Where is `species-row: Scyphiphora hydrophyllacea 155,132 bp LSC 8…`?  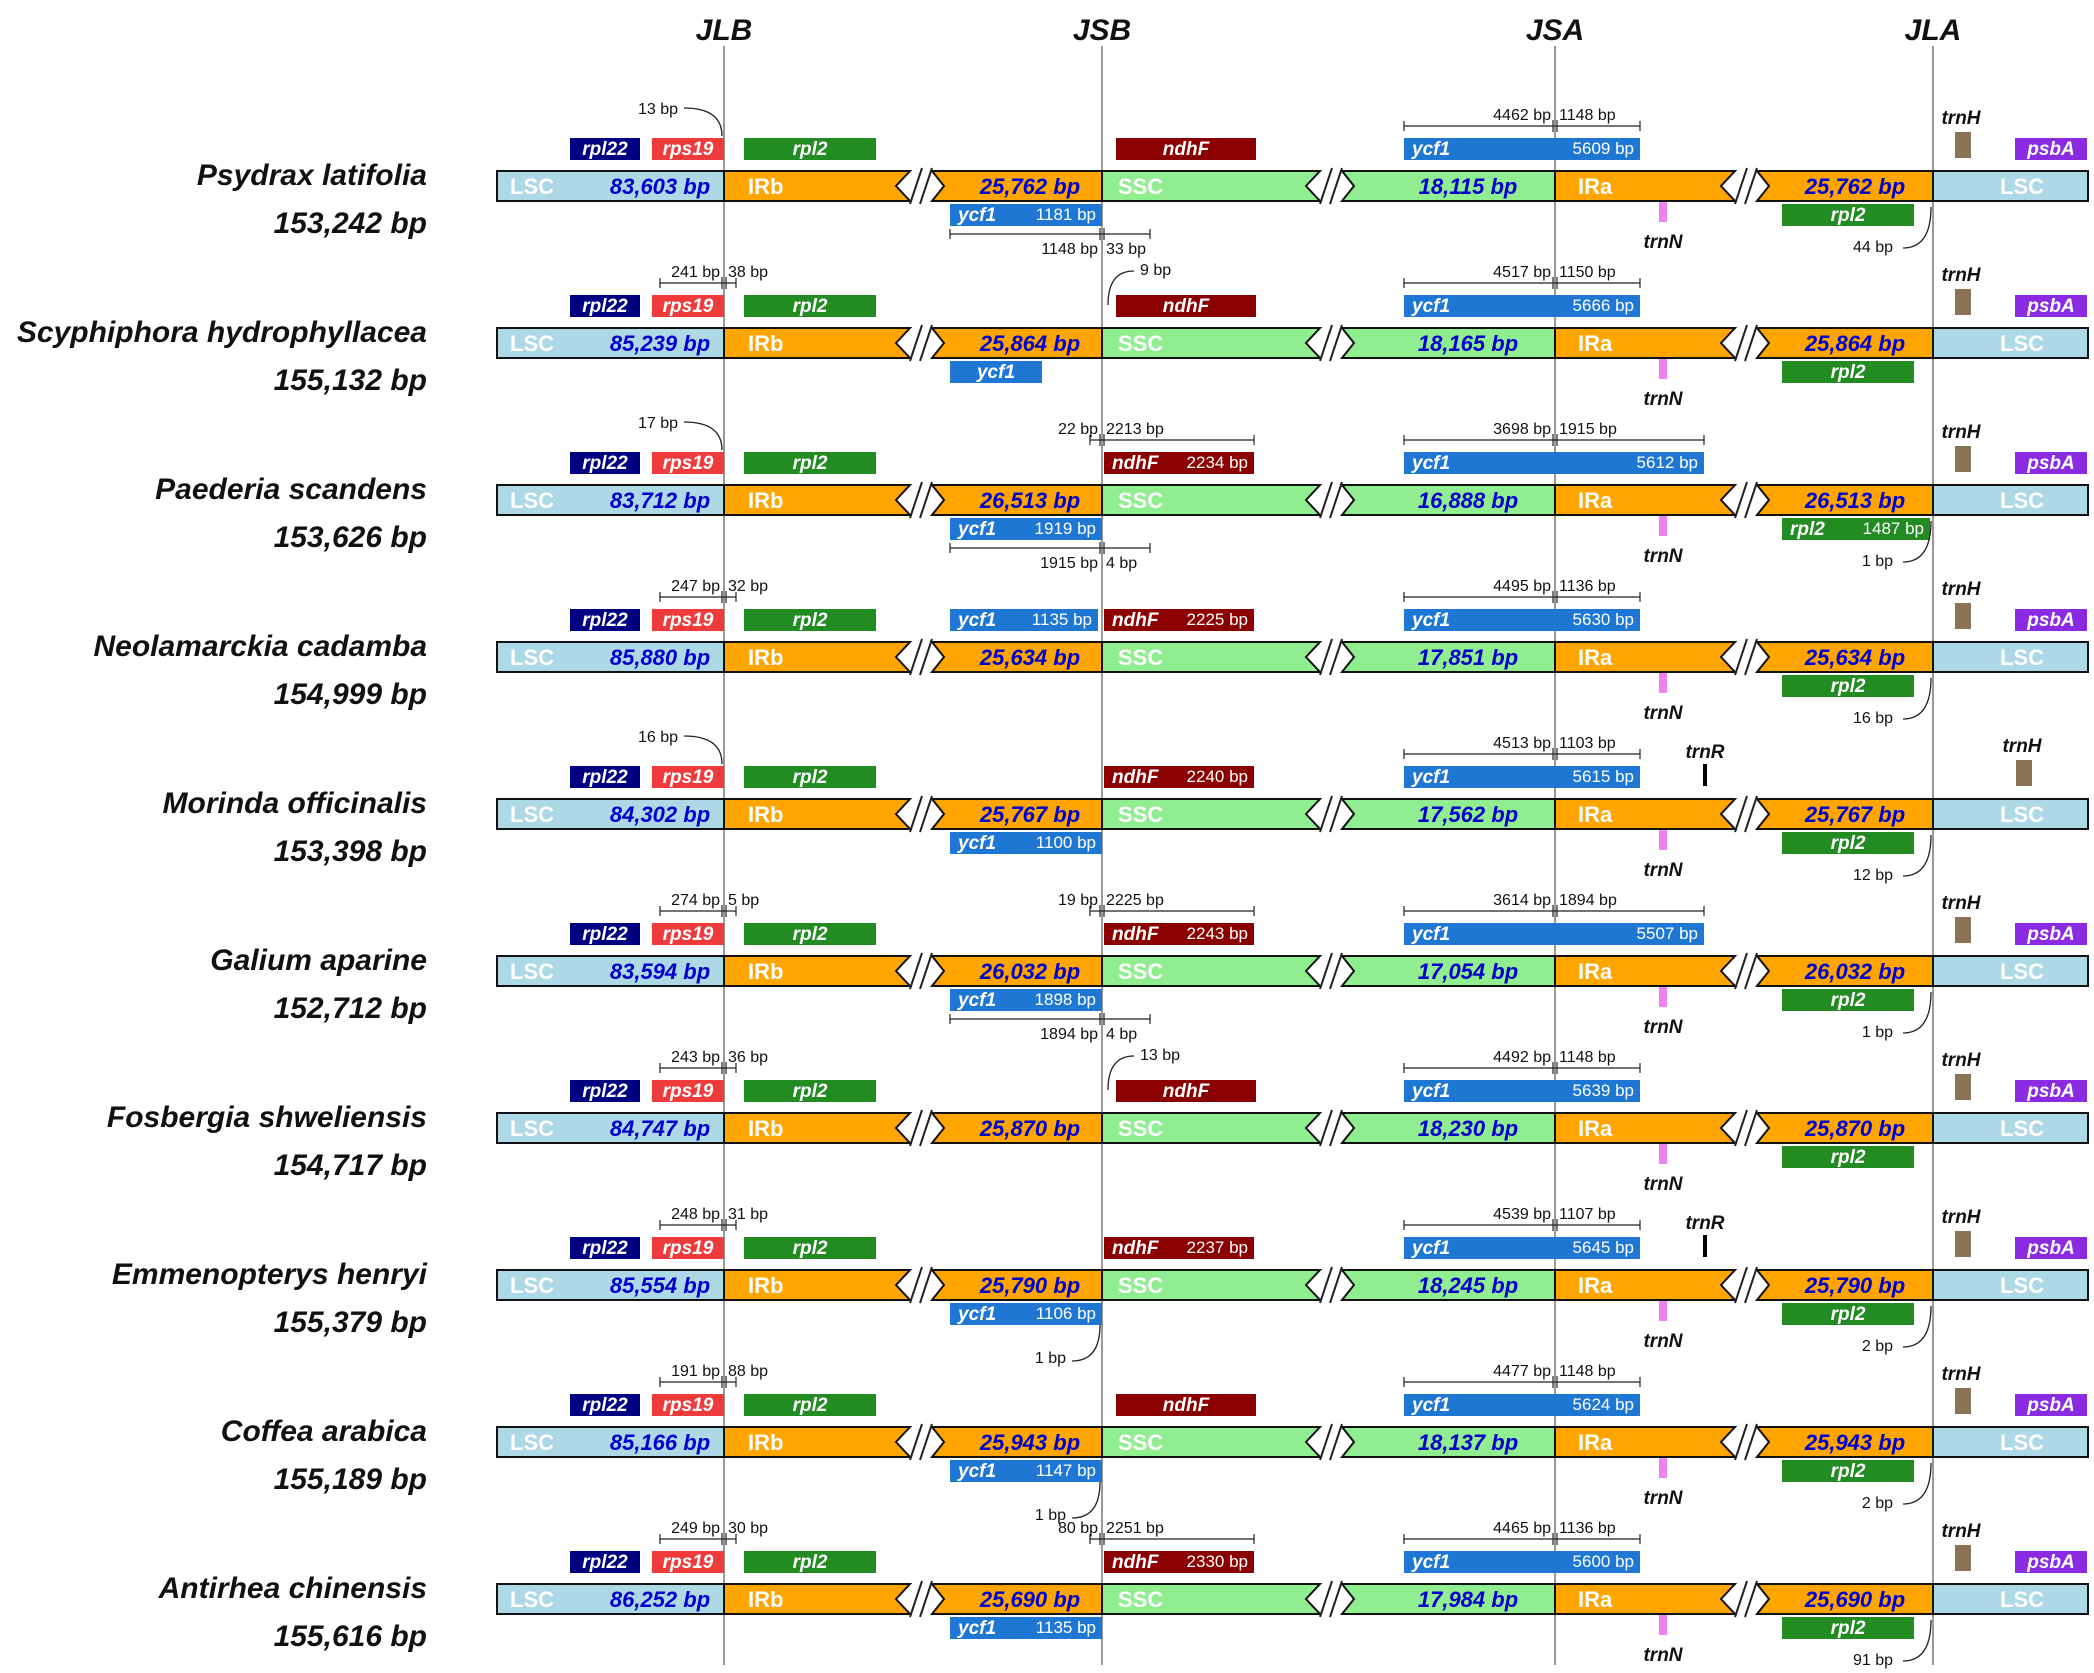
species-row: Scyphiphora hydrophyllacea 155,132 bp LSC 8… is located at coordinates (1053, 336).